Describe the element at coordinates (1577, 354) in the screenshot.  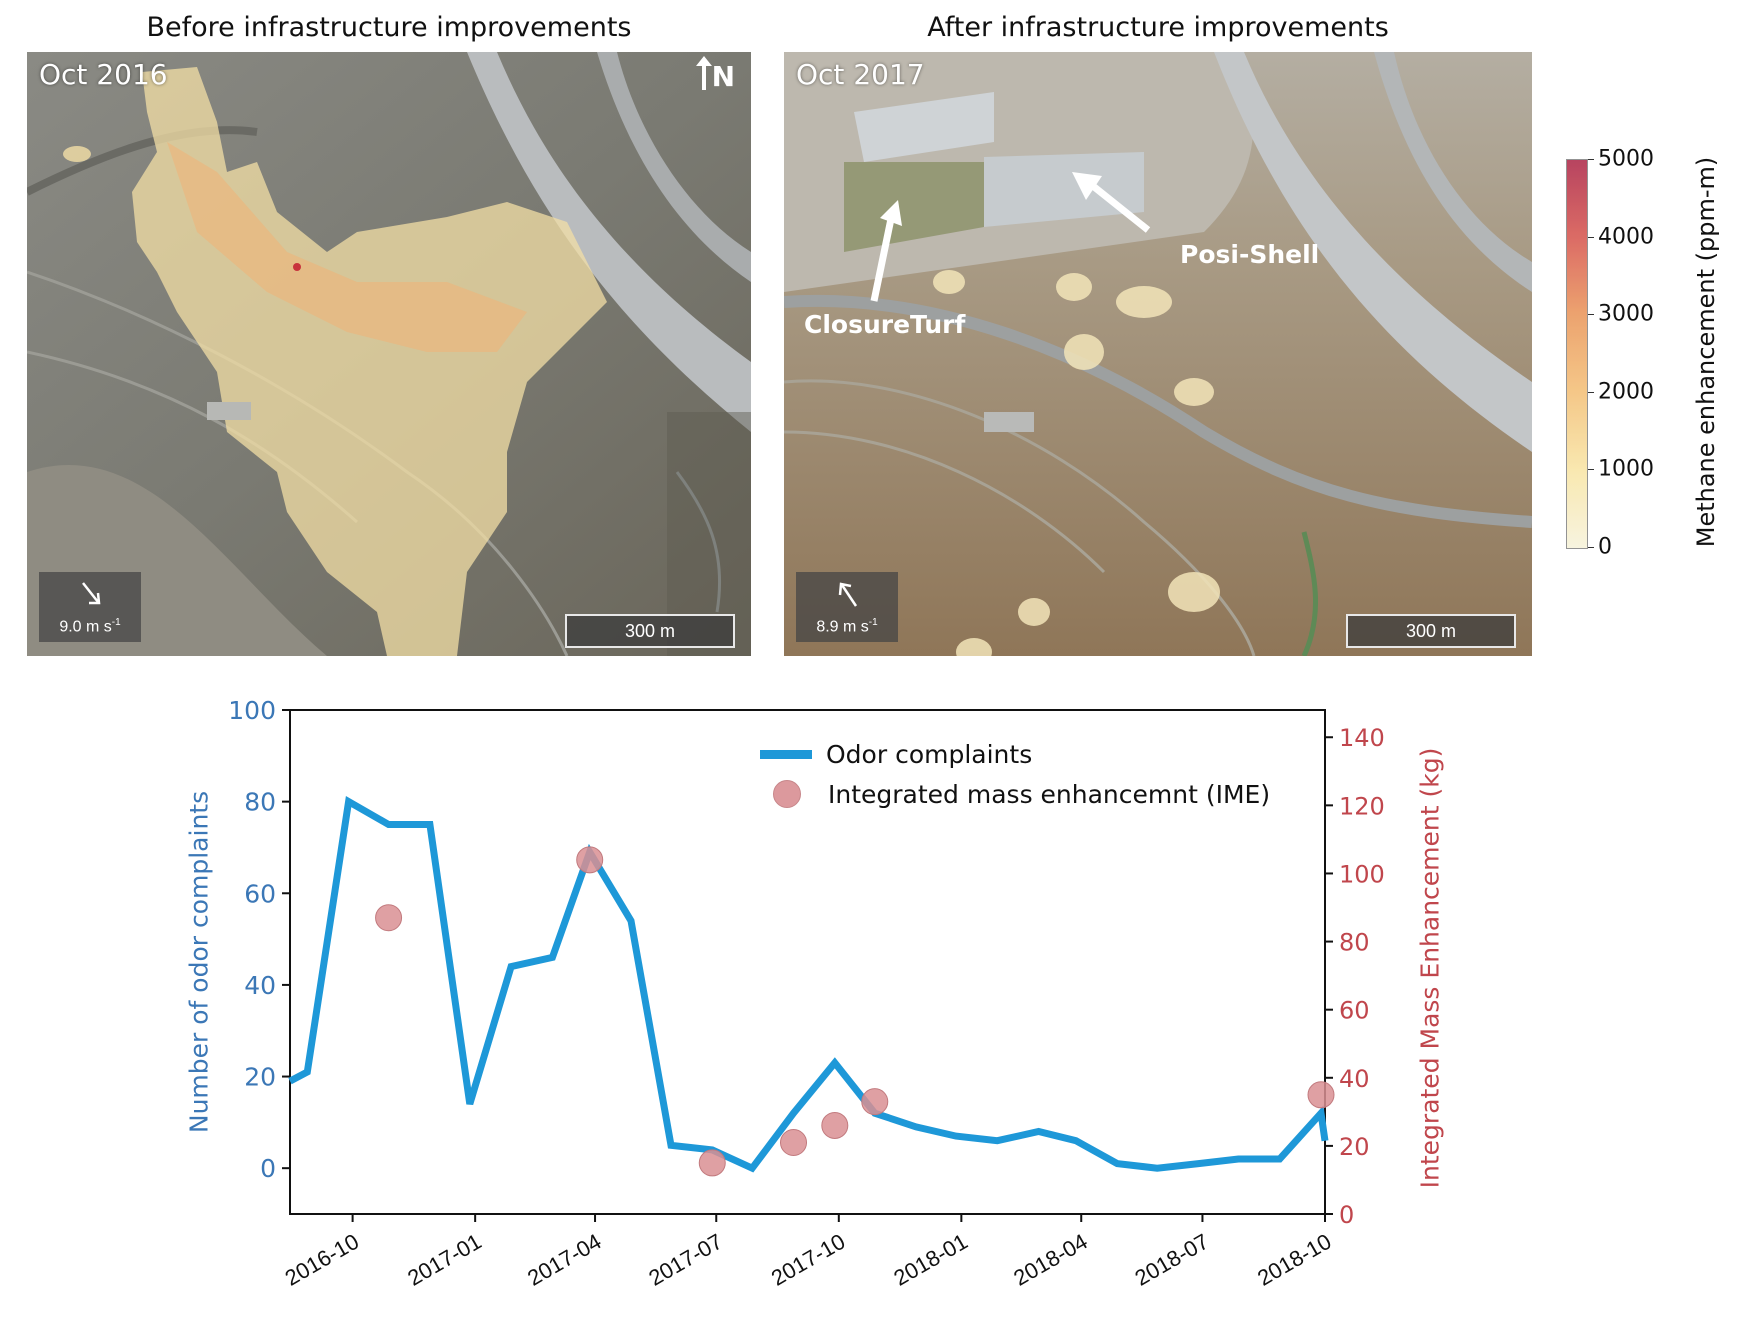
I see `methane-colorbar` at that location.